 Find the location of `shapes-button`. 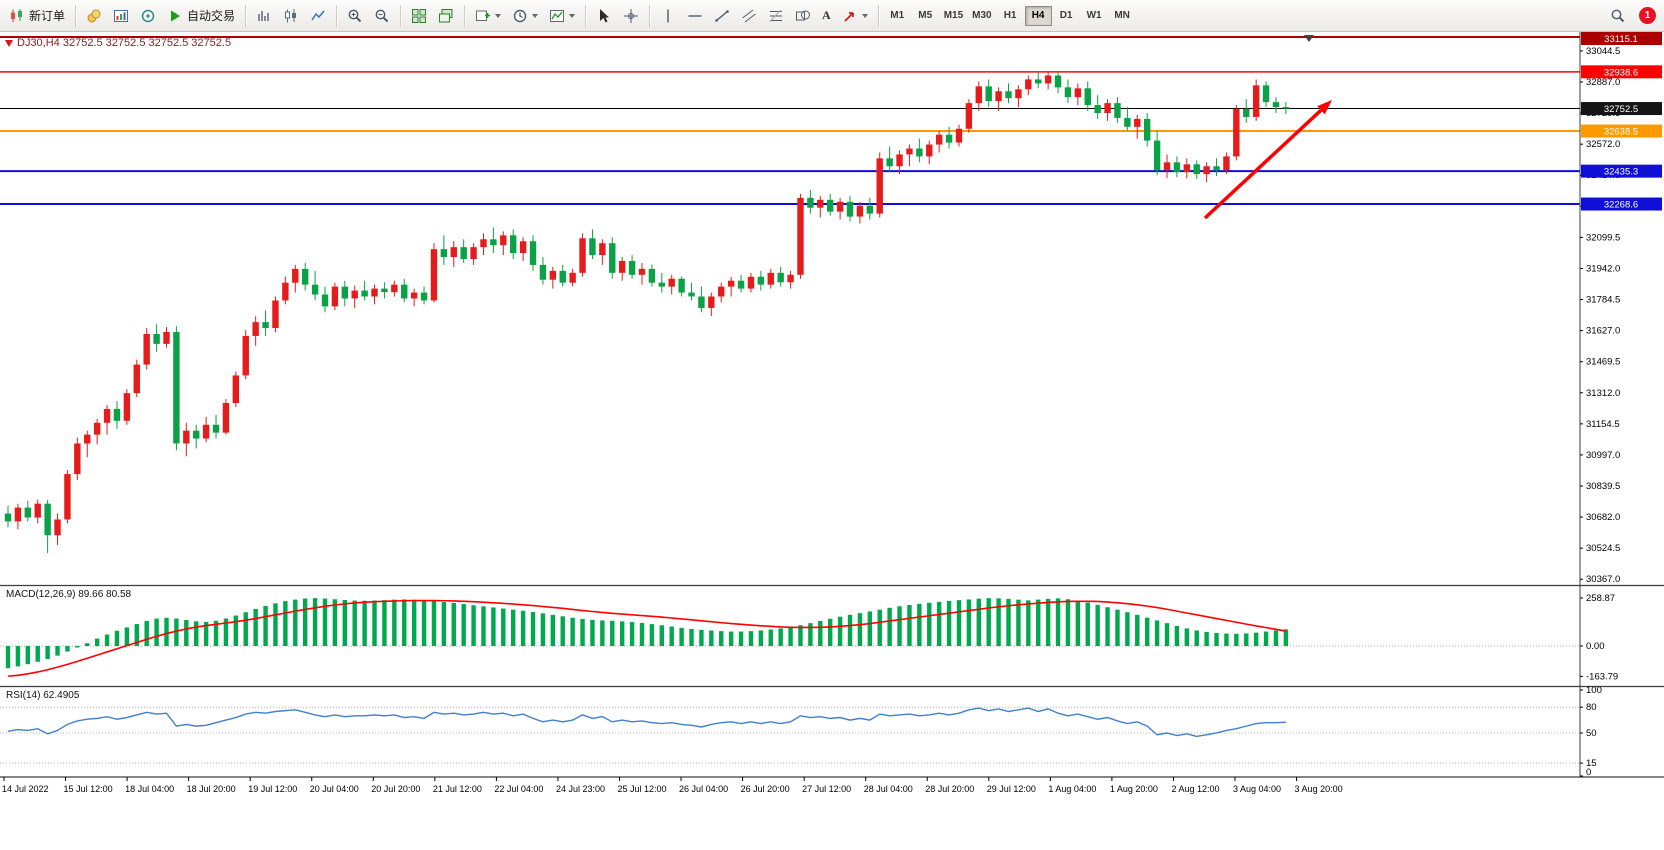

shapes-button is located at coordinates (803, 16).